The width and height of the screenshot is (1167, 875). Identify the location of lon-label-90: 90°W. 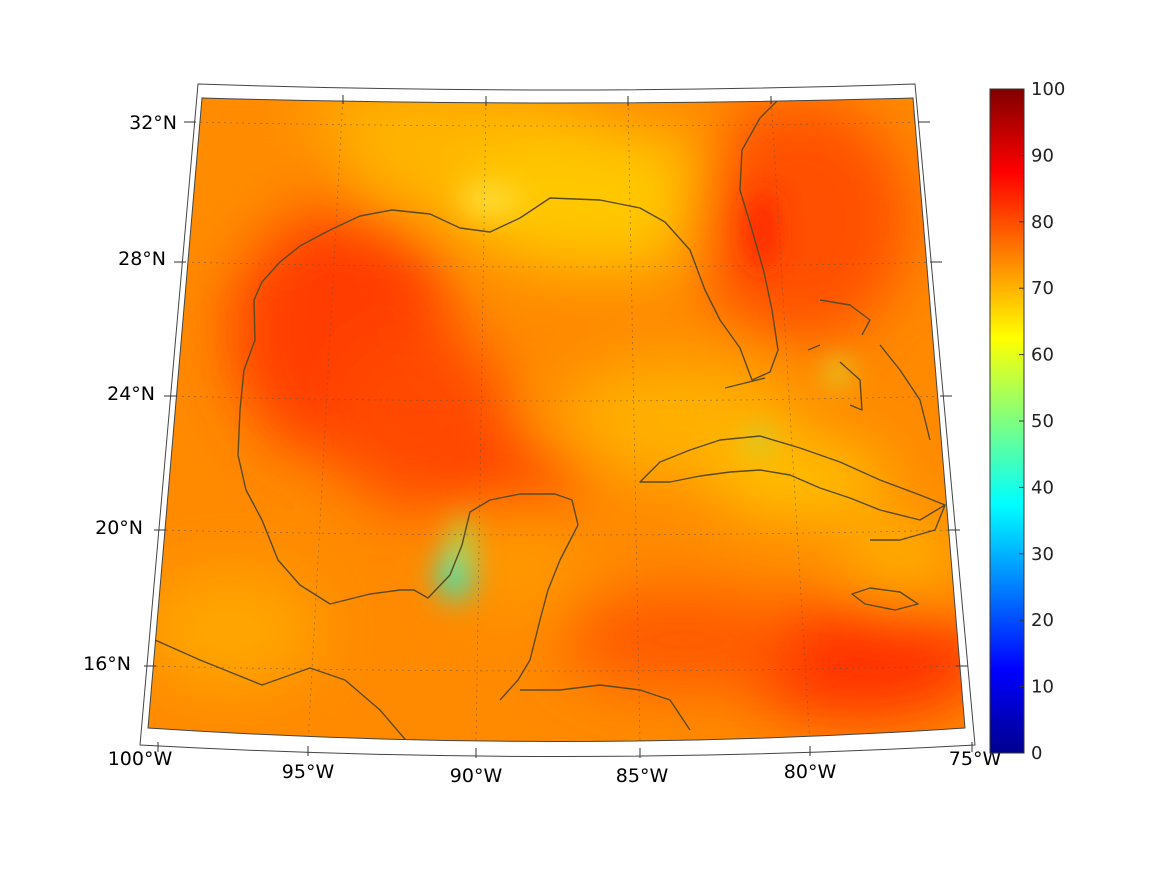
(476, 776).